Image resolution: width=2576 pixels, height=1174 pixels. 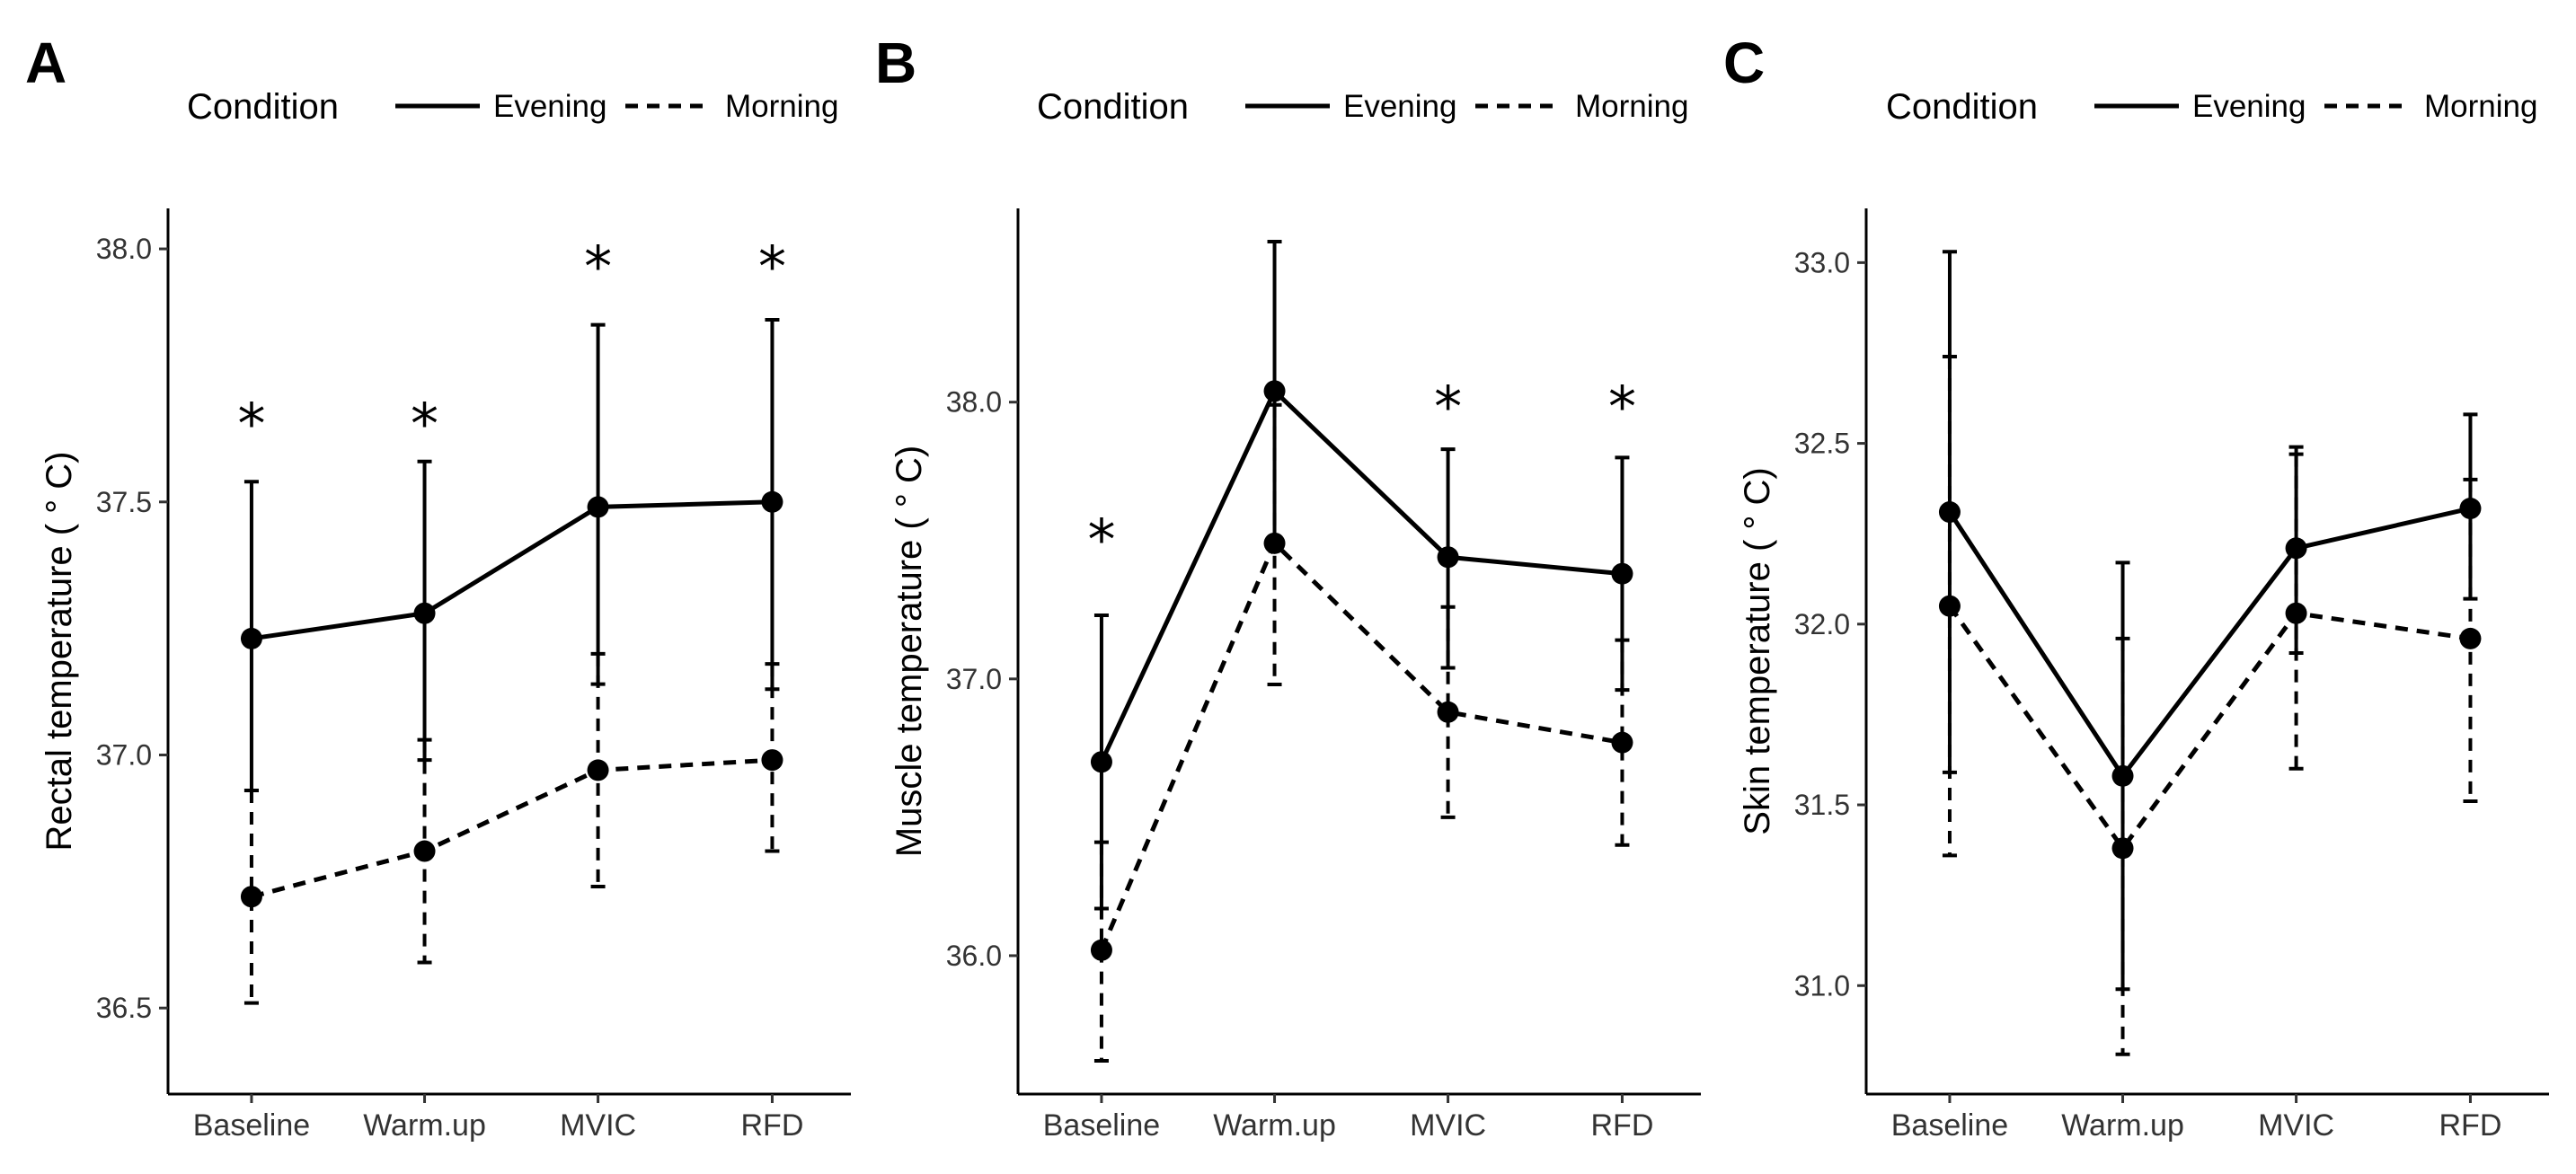 What do you see at coordinates (60, 651) in the screenshot?
I see `y-axis-title: Rectal temperature ( ° C)` at bounding box center [60, 651].